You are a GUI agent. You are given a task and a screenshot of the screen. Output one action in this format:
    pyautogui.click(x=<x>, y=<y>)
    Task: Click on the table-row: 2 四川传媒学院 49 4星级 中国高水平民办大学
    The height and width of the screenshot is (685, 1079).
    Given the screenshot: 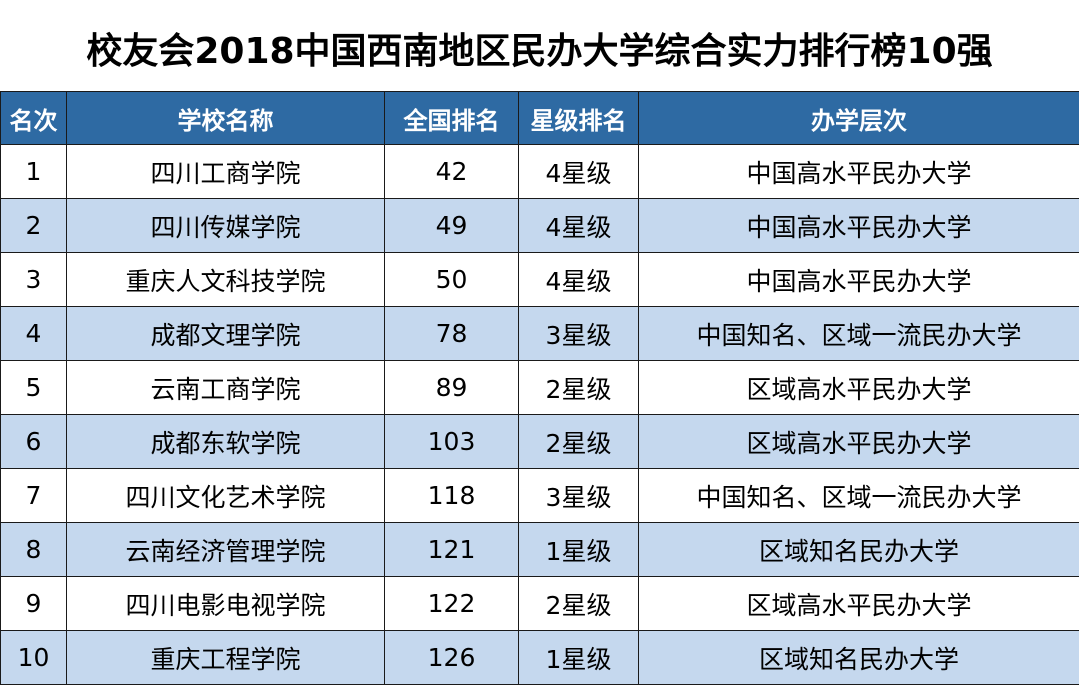 What is the action you would take?
    pyautogui.click(x=539, y=225)
    